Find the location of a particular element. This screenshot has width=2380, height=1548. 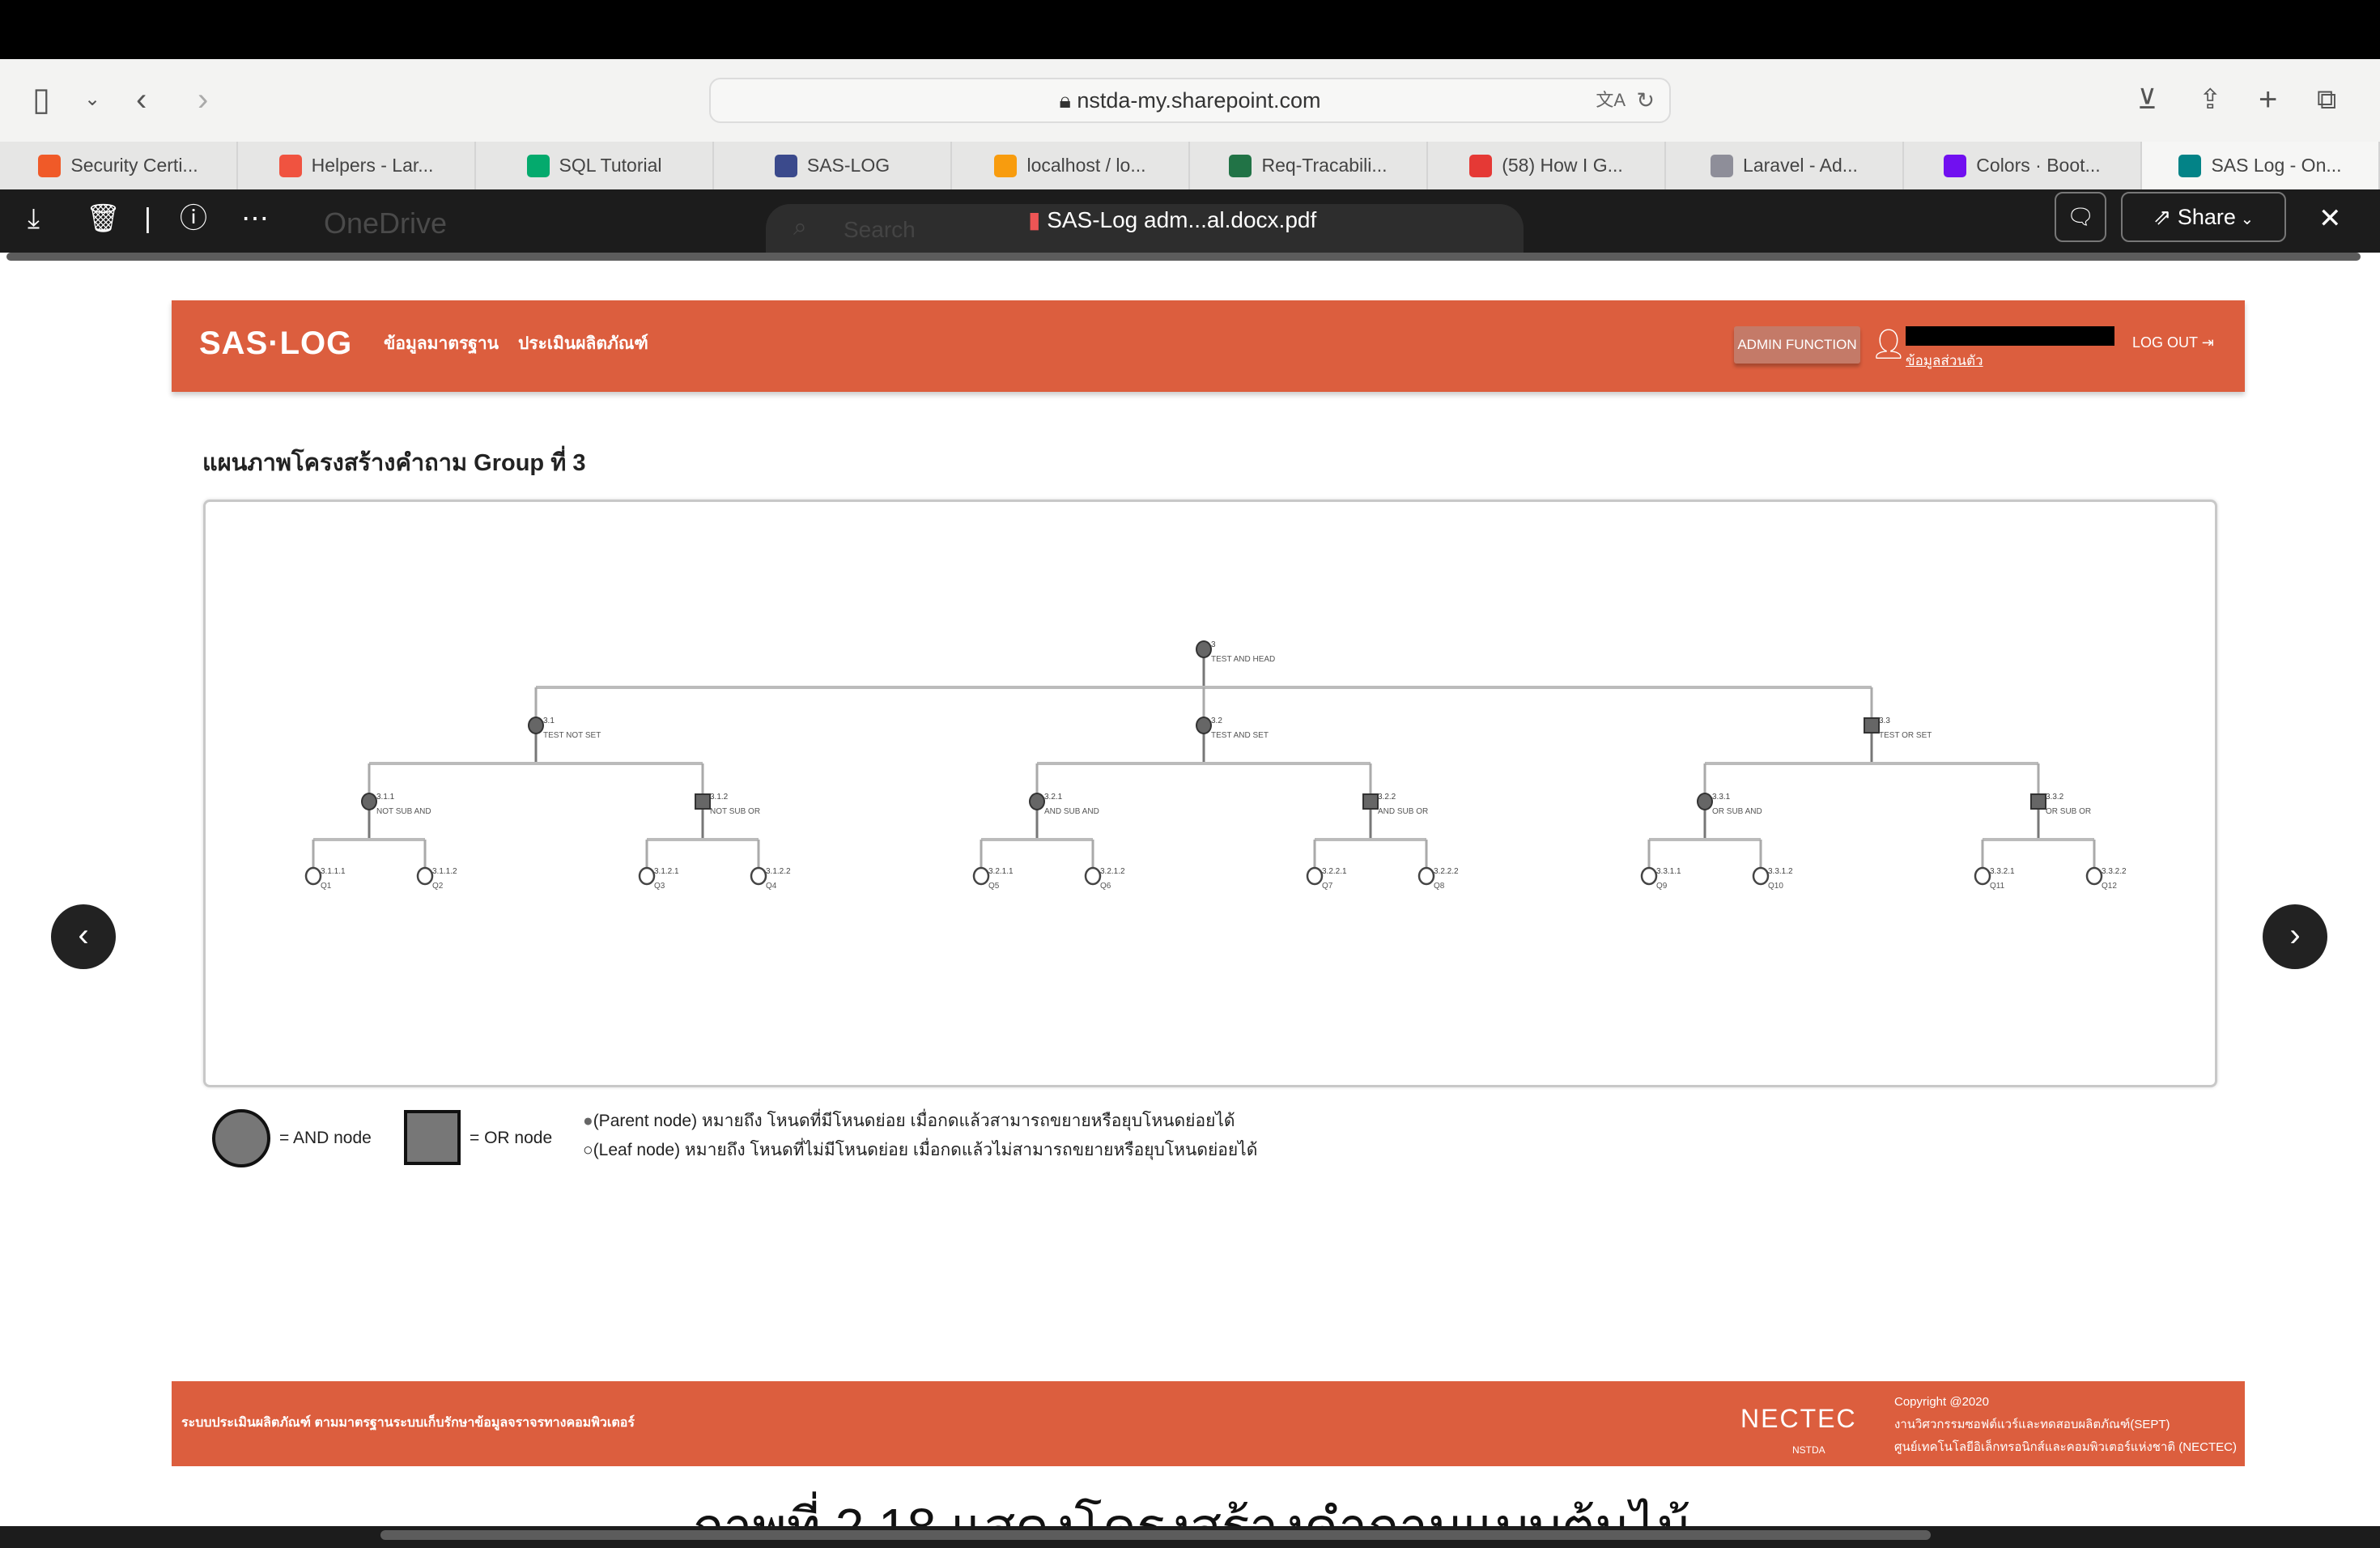

tab-label: SAS-LOG is located at coordinates (848, 166).